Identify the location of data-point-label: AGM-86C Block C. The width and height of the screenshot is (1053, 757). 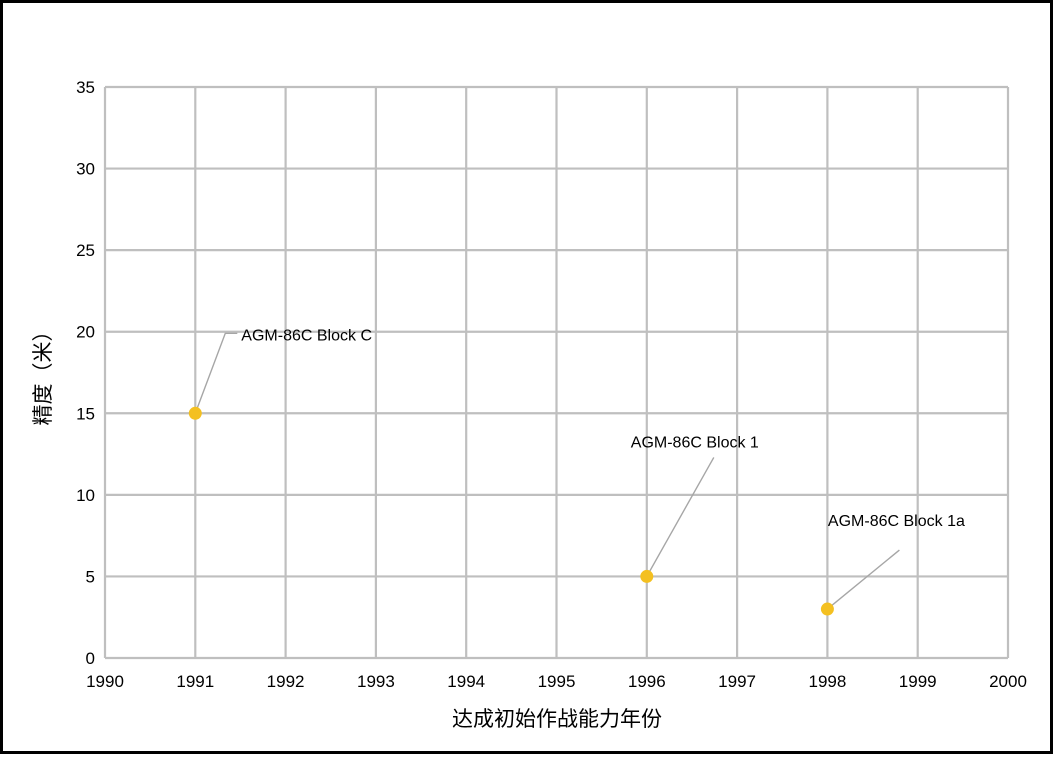
(306, 335).